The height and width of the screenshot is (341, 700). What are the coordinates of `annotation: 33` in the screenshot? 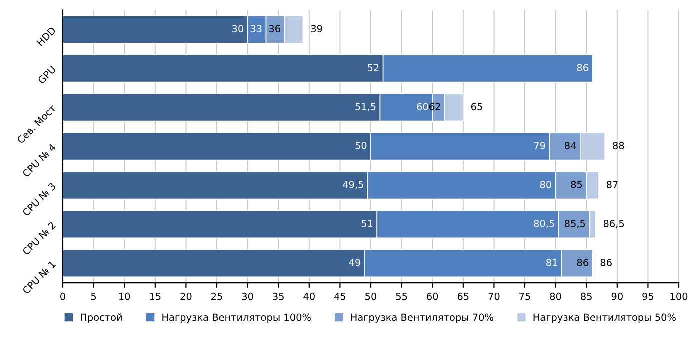 It's located at (256, 29).